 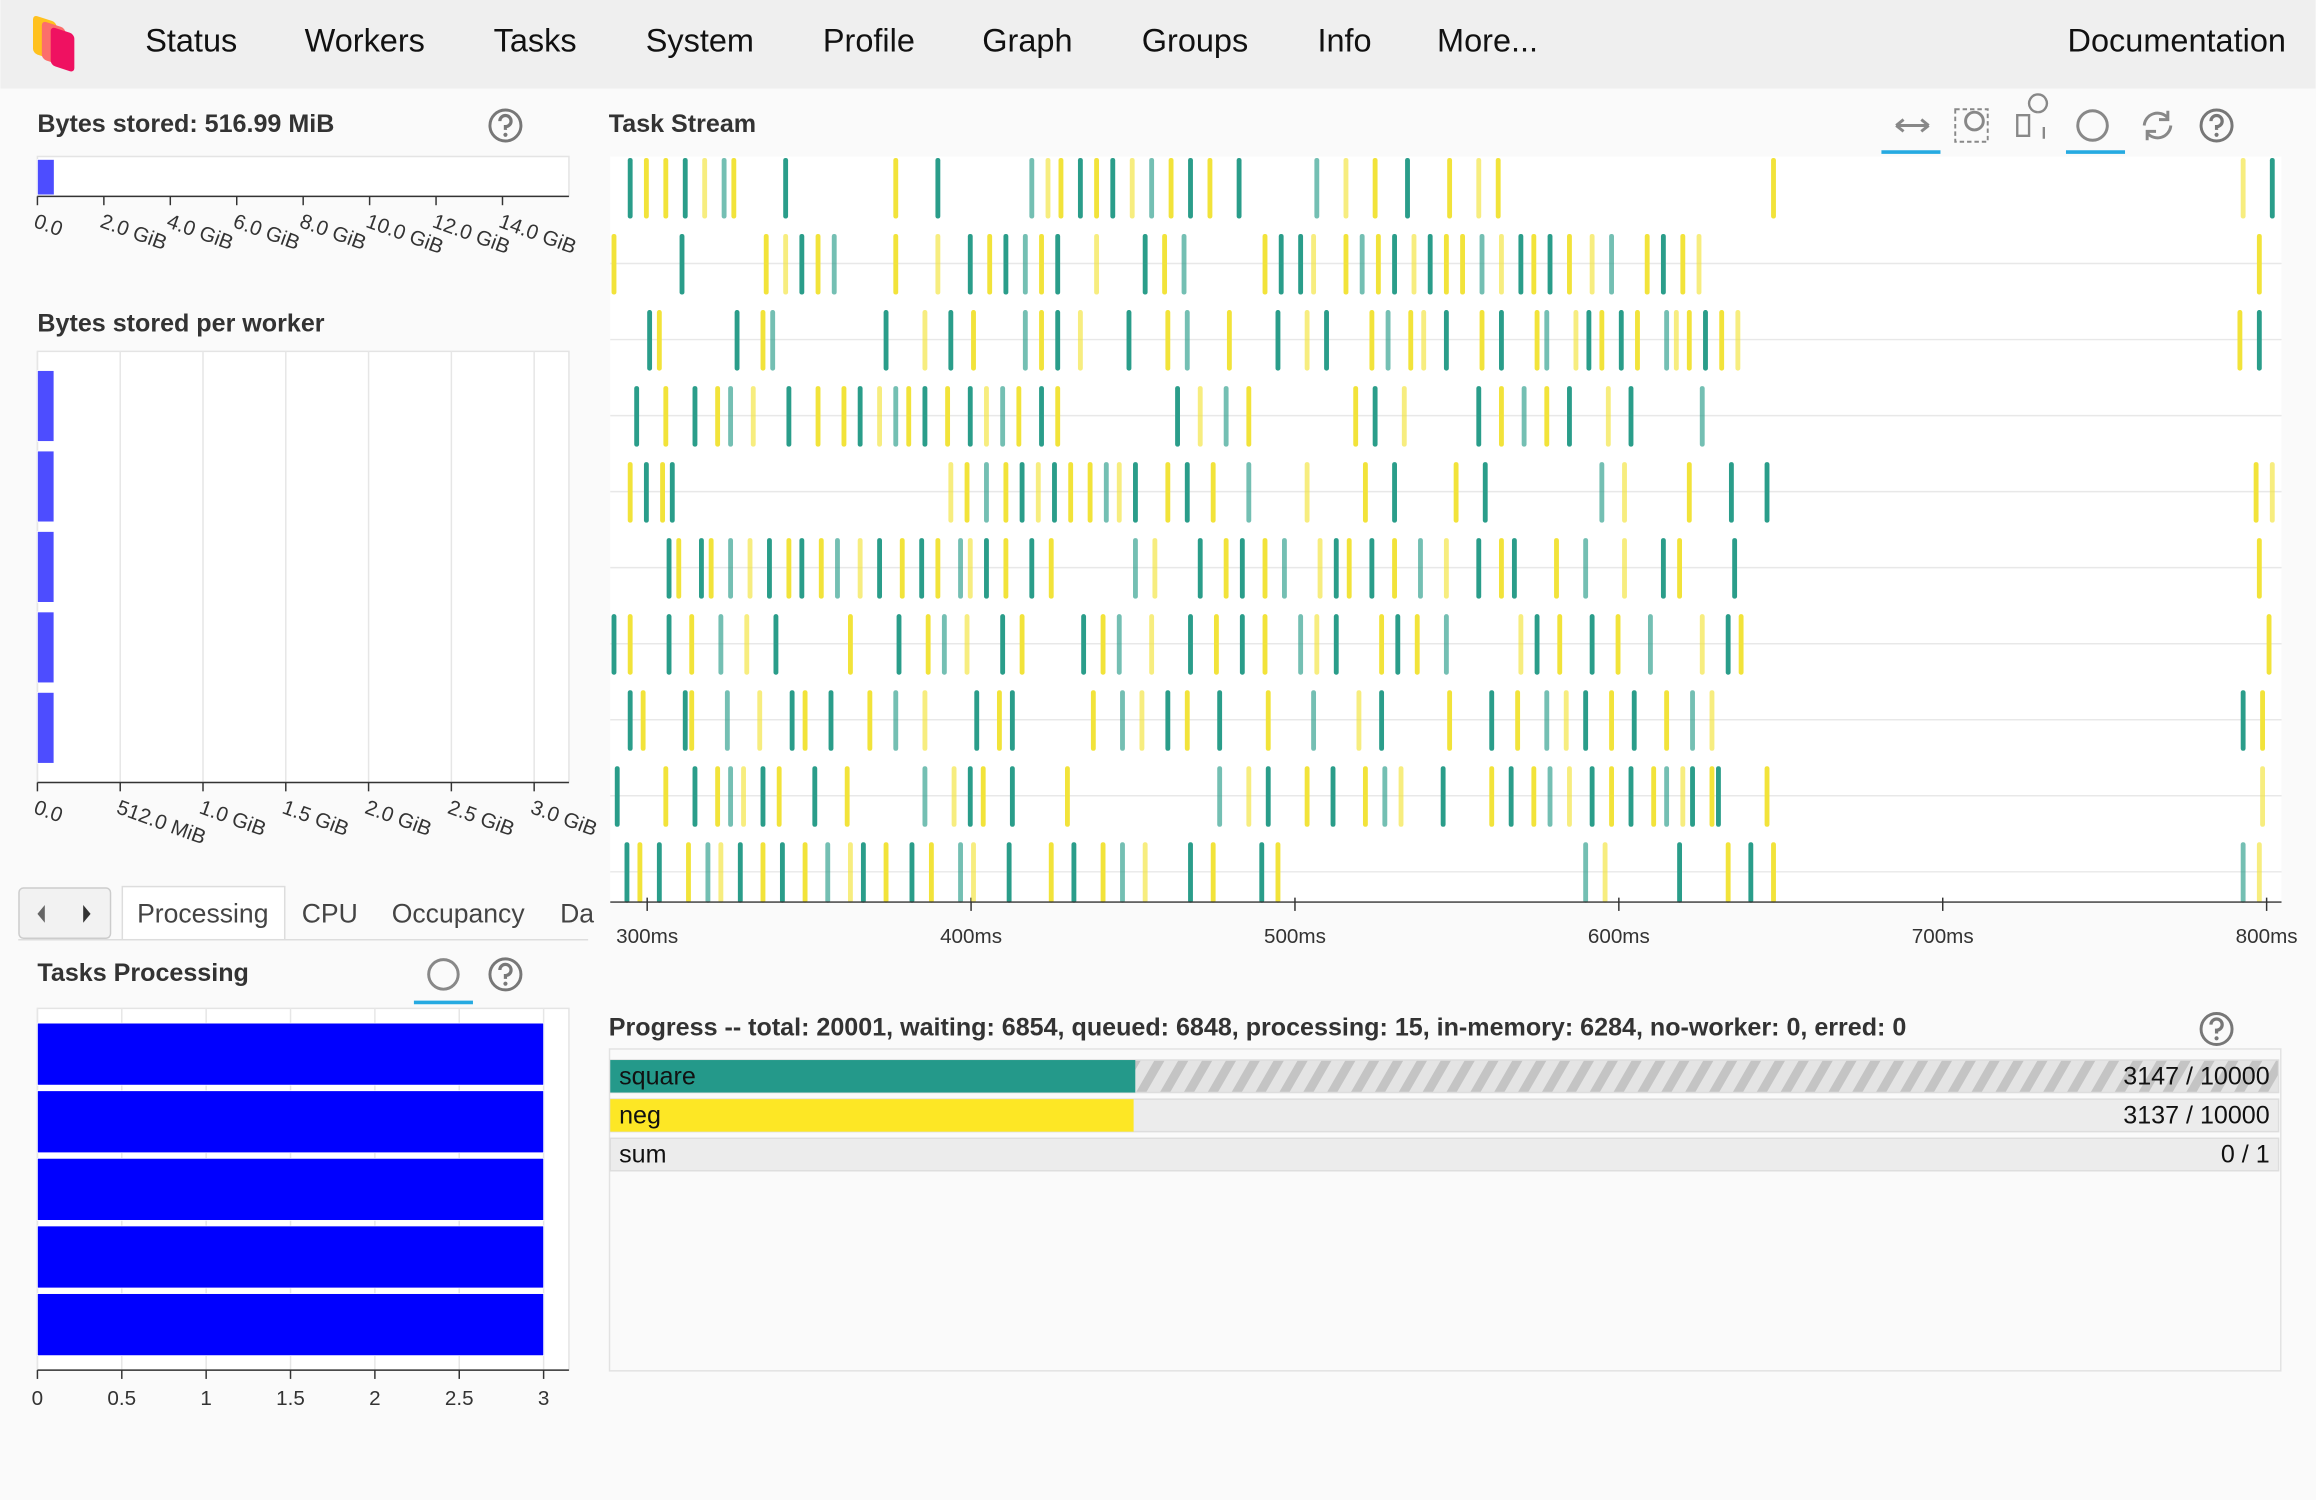 I want to click on panel-title: Tasks Processing, so click(x=142, y=973).